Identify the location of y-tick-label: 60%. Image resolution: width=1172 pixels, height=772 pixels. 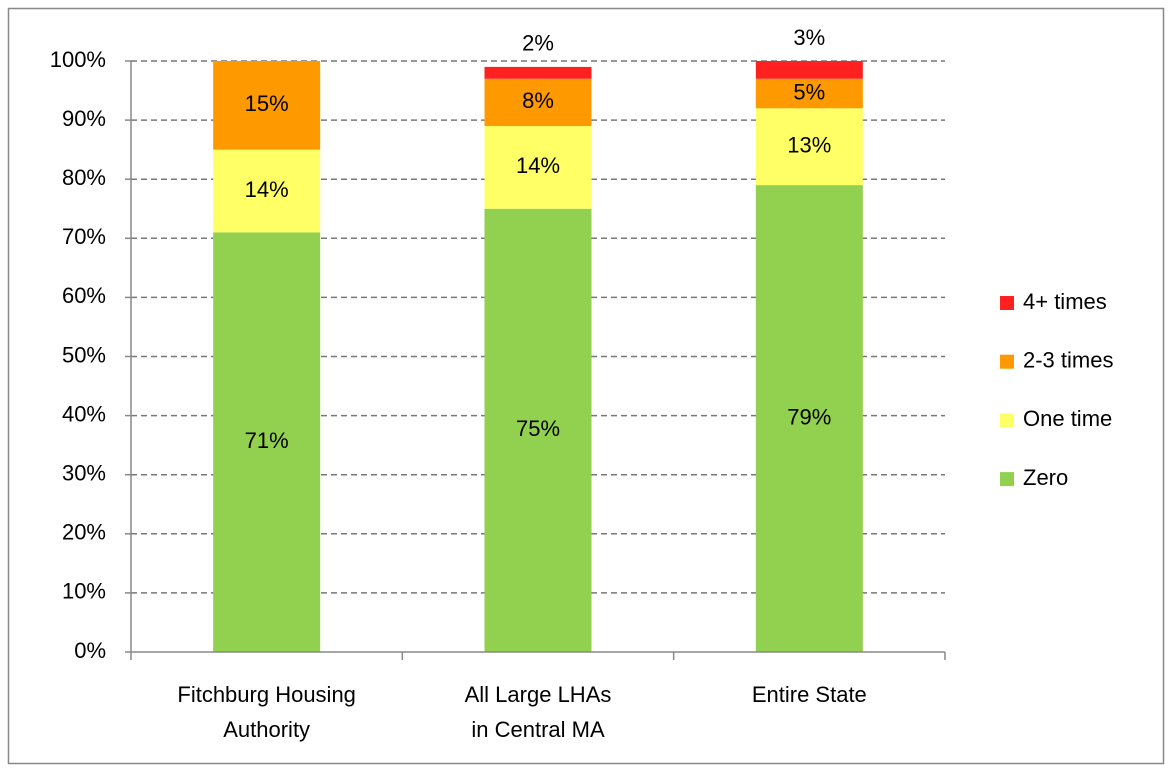
(84, 295).